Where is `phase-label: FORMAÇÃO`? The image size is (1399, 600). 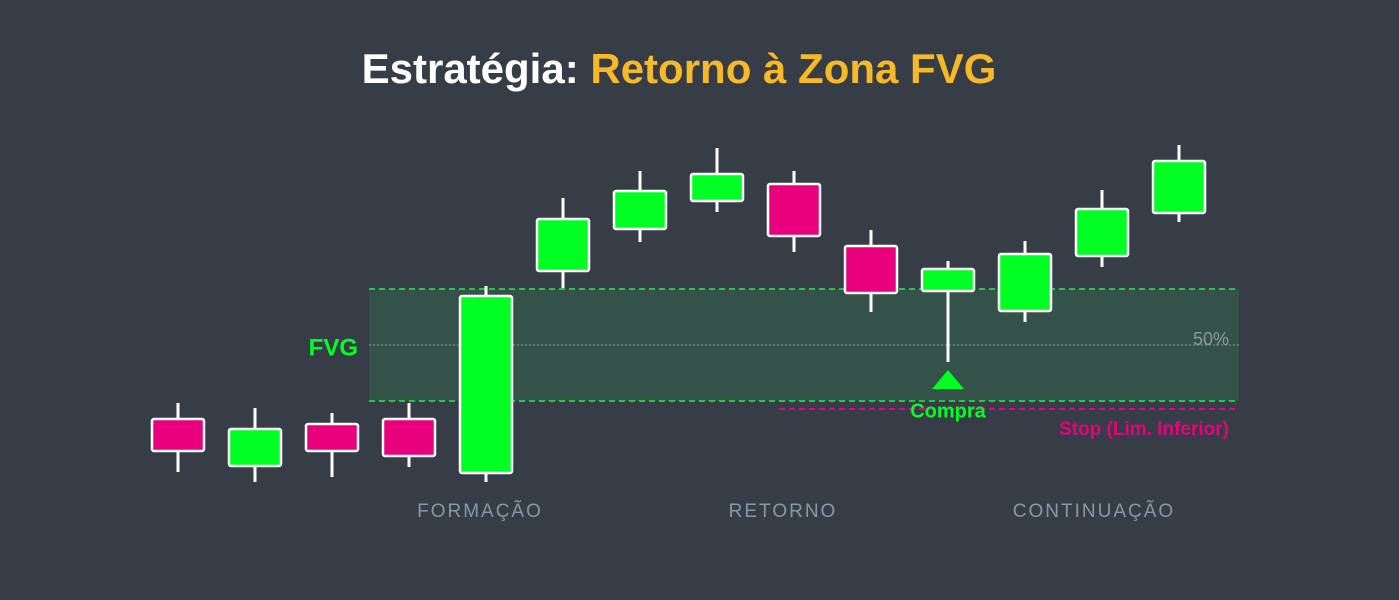 phase-label: FORMAÇÃO is located at coordinates (480, 511).